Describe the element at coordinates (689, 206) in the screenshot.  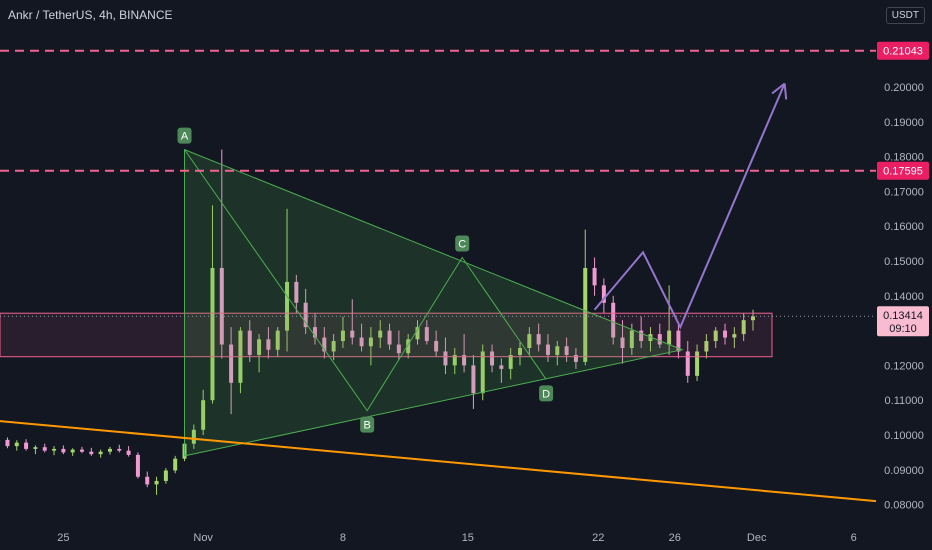
I see `projection-path` at that location.